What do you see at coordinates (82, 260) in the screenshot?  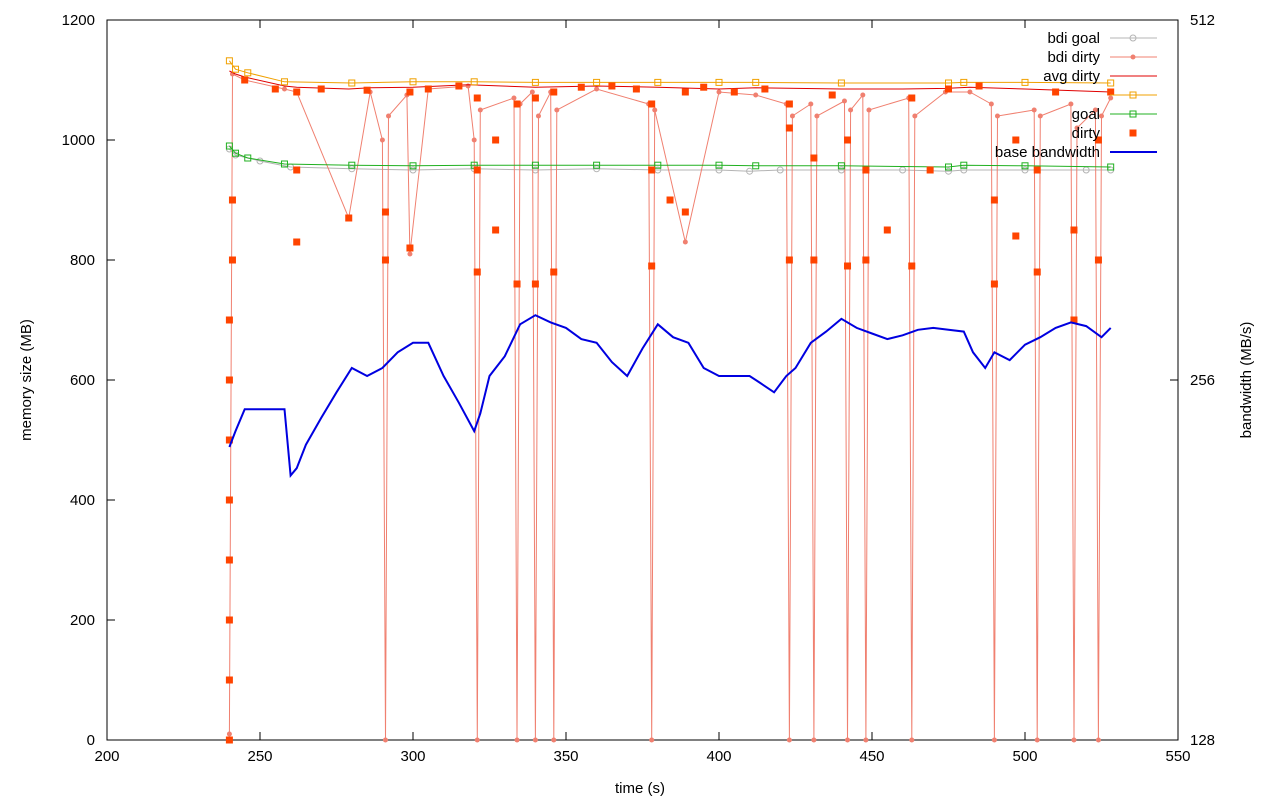 I see `y-tick-label: 800` at bounding box center [82, 260].